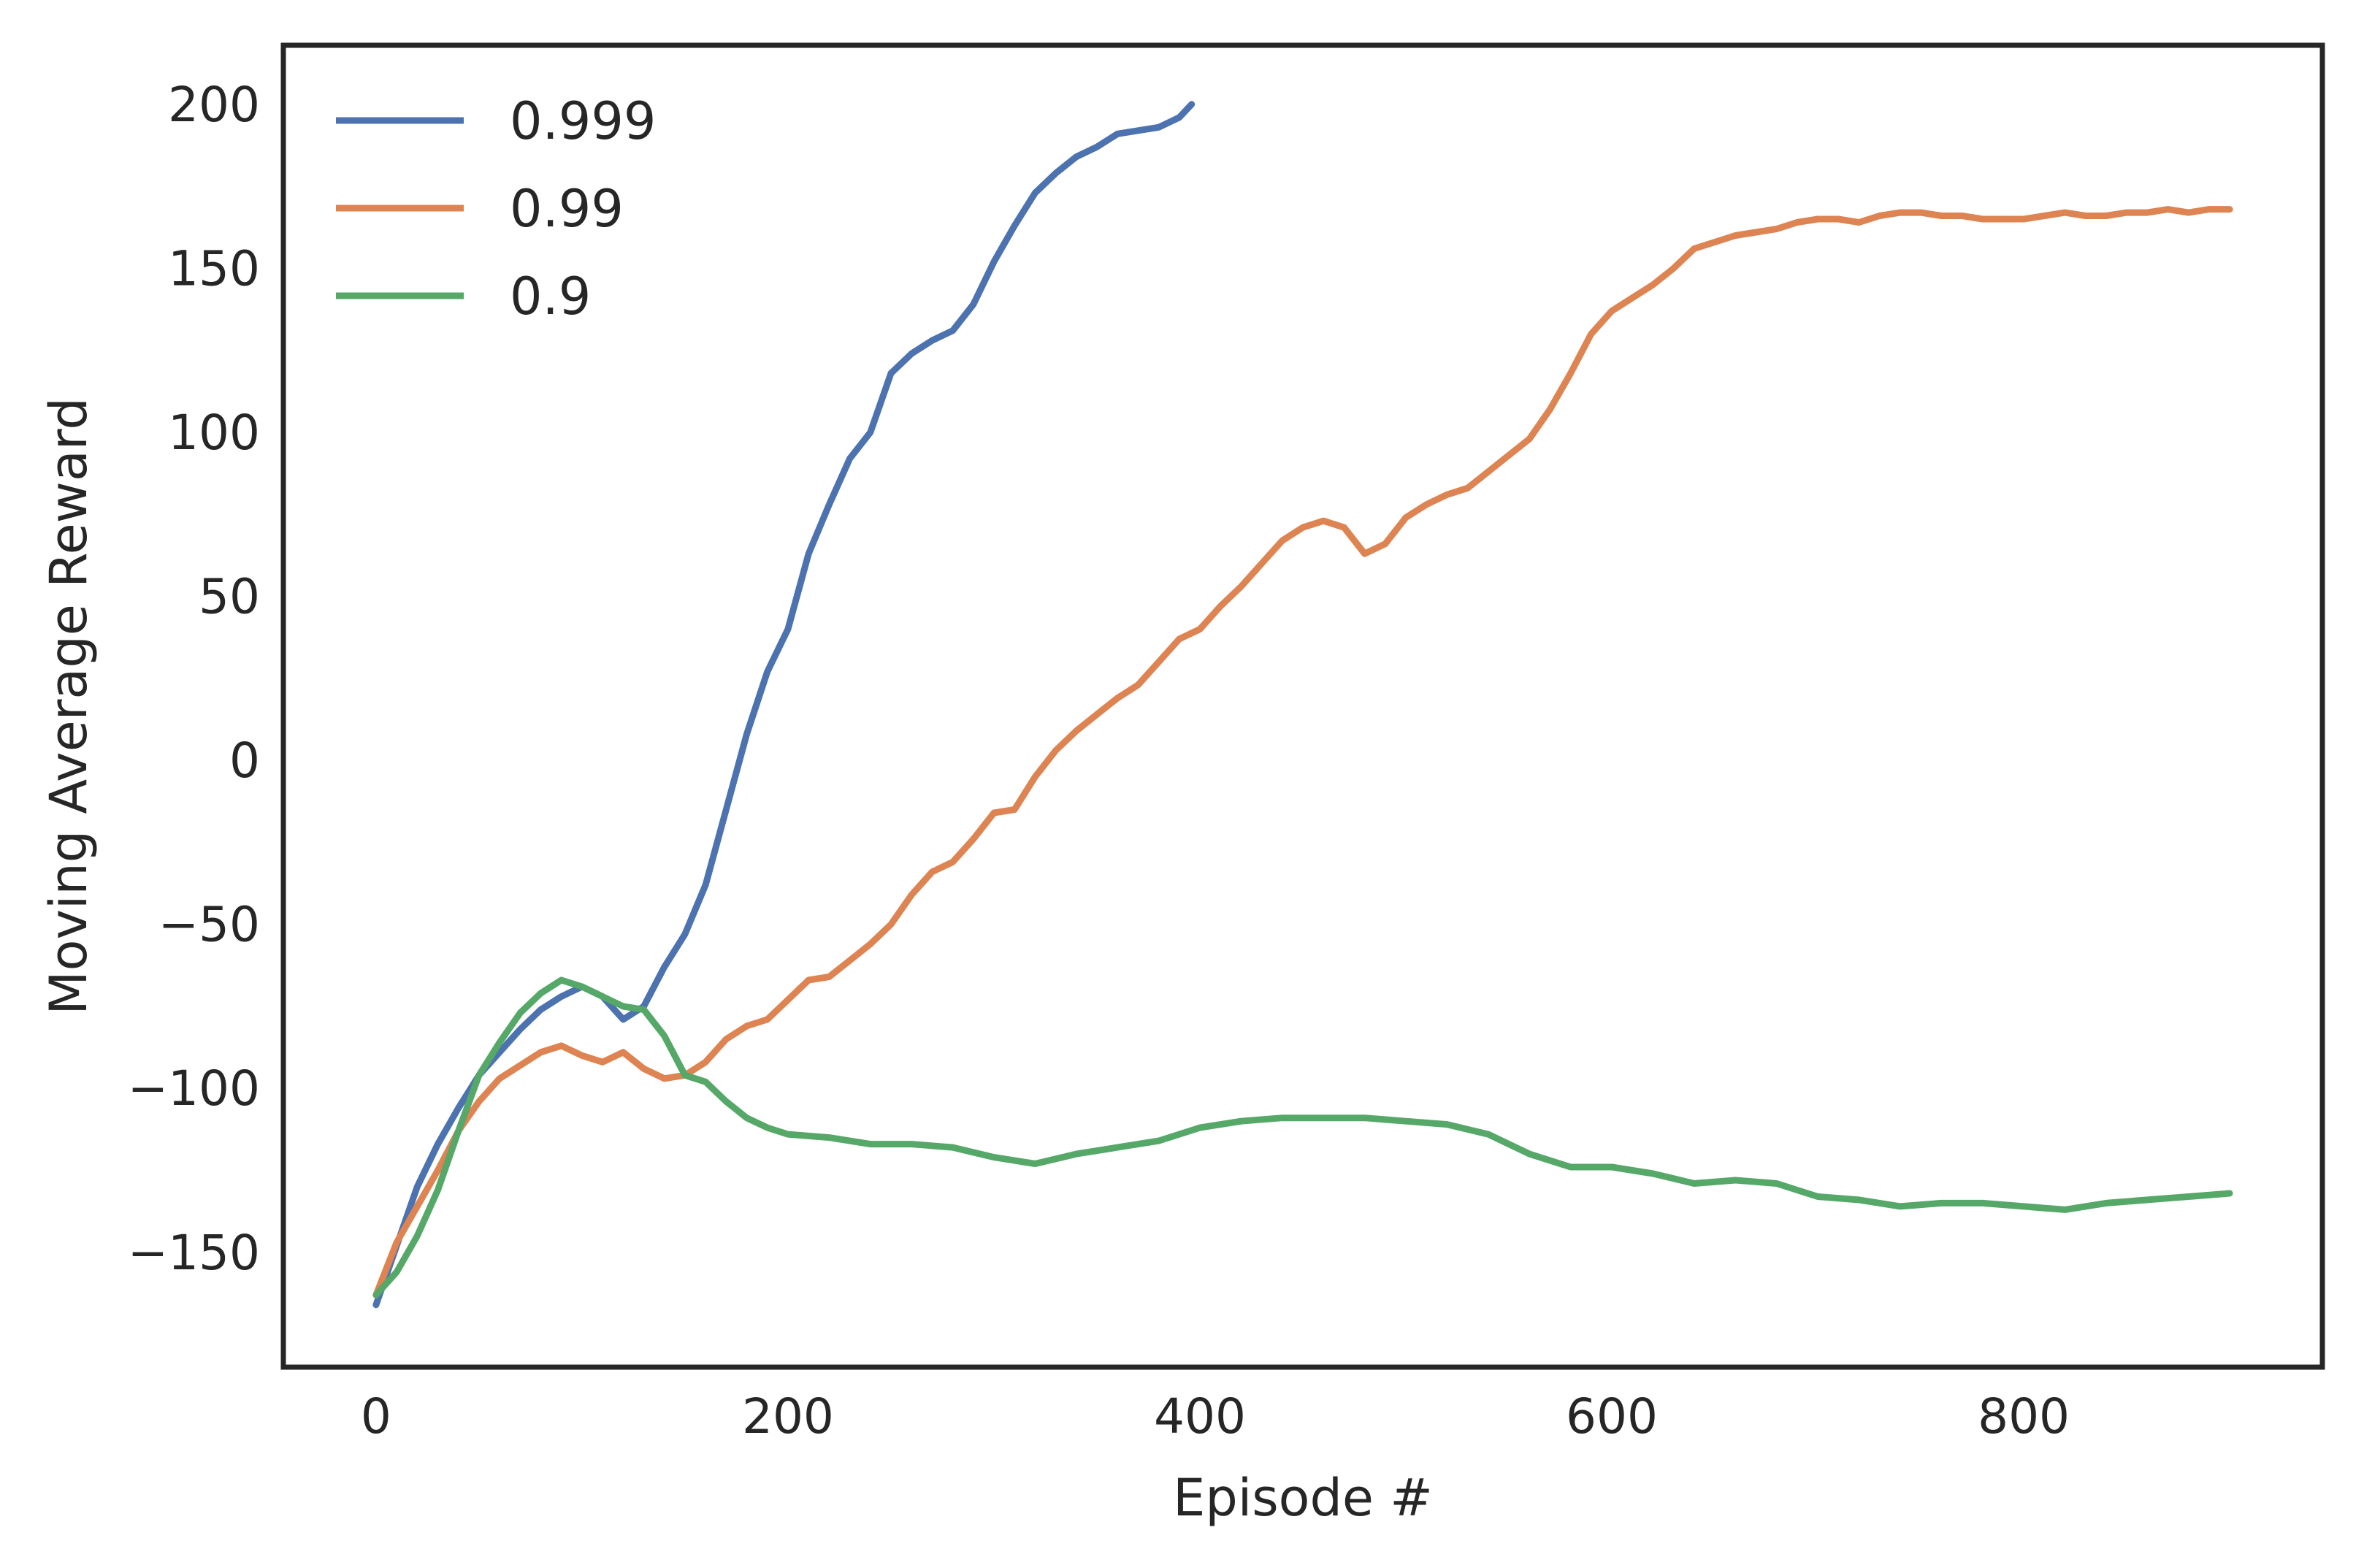 Image resolution: width=2364 pixels, height=1568 pixels. What do you see at coordinates (550, 296) in the screenshot?
I see `legend-label: 0.9` at bounding box center [550, 296].